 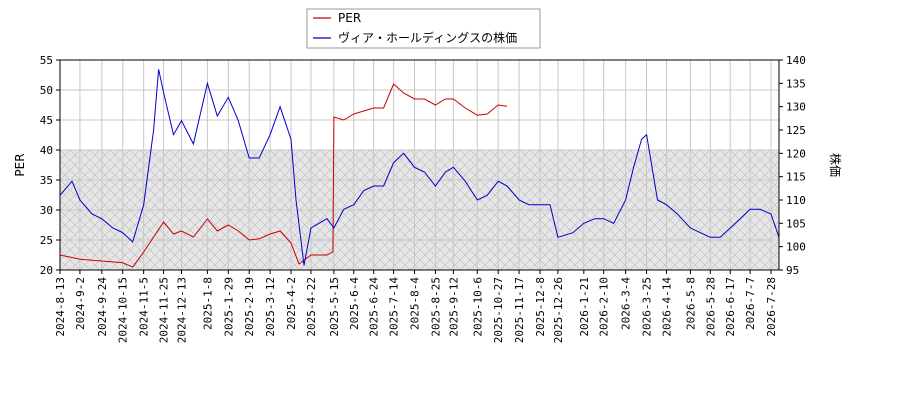 What do you see at coordinates (394, 307) in the screenshot?
I see `x-tick-label: 2025-7-14` at bounding box center [394, 307].